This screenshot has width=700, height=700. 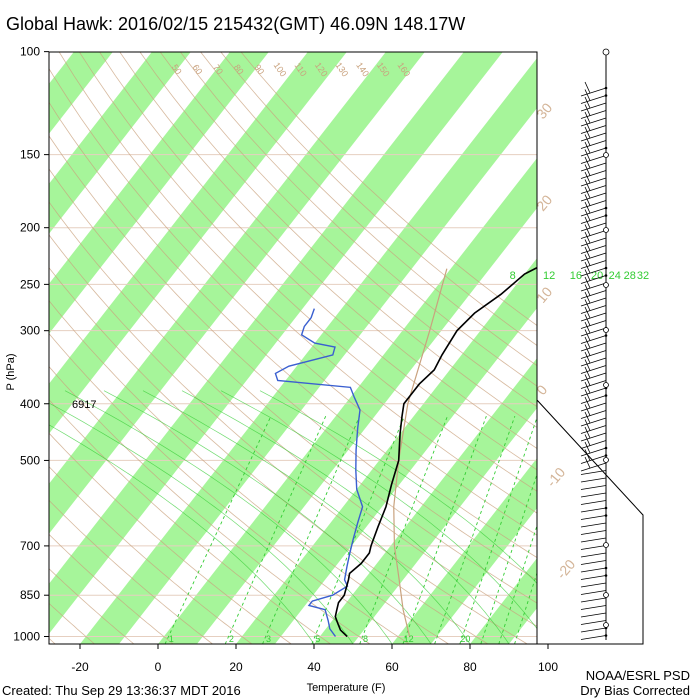 I want to click on dry-adiabat-label: 90, so click(x=259, y=69).